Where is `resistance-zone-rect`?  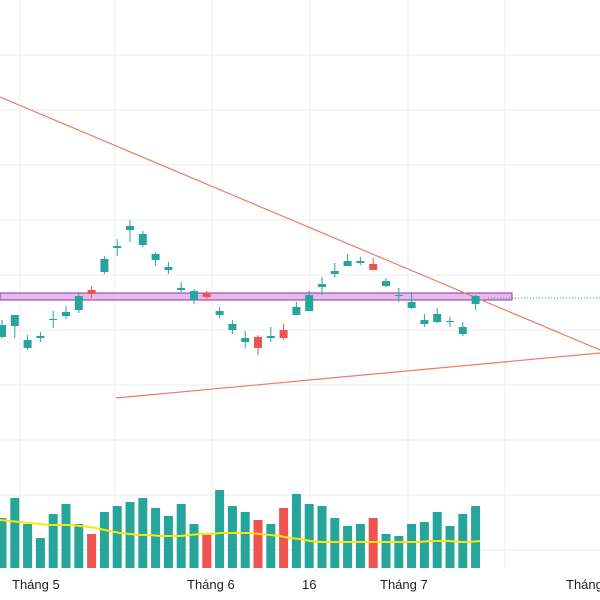
resistance-zone-rect is located at coordinates (256, 296).